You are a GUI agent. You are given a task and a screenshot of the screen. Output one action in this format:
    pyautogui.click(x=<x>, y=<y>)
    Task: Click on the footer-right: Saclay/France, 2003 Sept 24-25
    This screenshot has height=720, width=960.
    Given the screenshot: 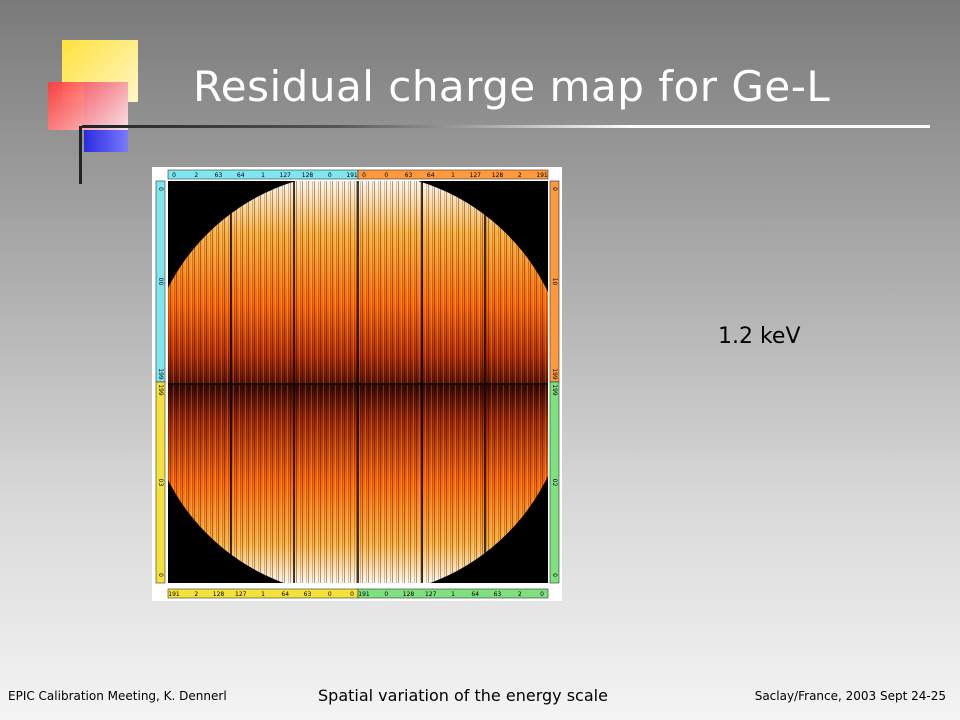 What is the action you would take?
    pyautogui.click(x=850, y=696)
    